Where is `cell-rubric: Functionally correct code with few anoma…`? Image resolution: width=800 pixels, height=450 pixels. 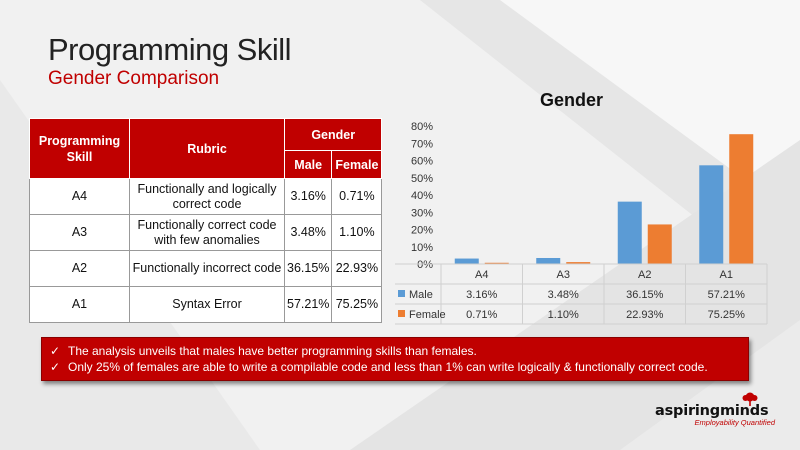
cell-rubric: Functionally correct code with few anoma… is located at coordinates (207, 232).